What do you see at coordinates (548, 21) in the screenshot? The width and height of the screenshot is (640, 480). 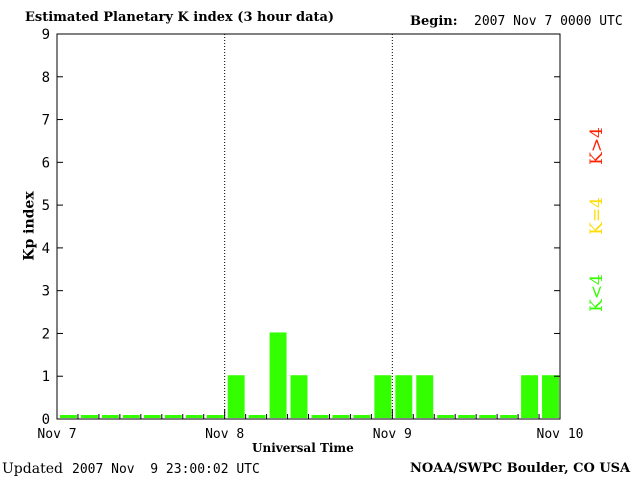 I see `begin-value: 2007 Nov 7 0000 UTC` at bounding box center [548, 21].